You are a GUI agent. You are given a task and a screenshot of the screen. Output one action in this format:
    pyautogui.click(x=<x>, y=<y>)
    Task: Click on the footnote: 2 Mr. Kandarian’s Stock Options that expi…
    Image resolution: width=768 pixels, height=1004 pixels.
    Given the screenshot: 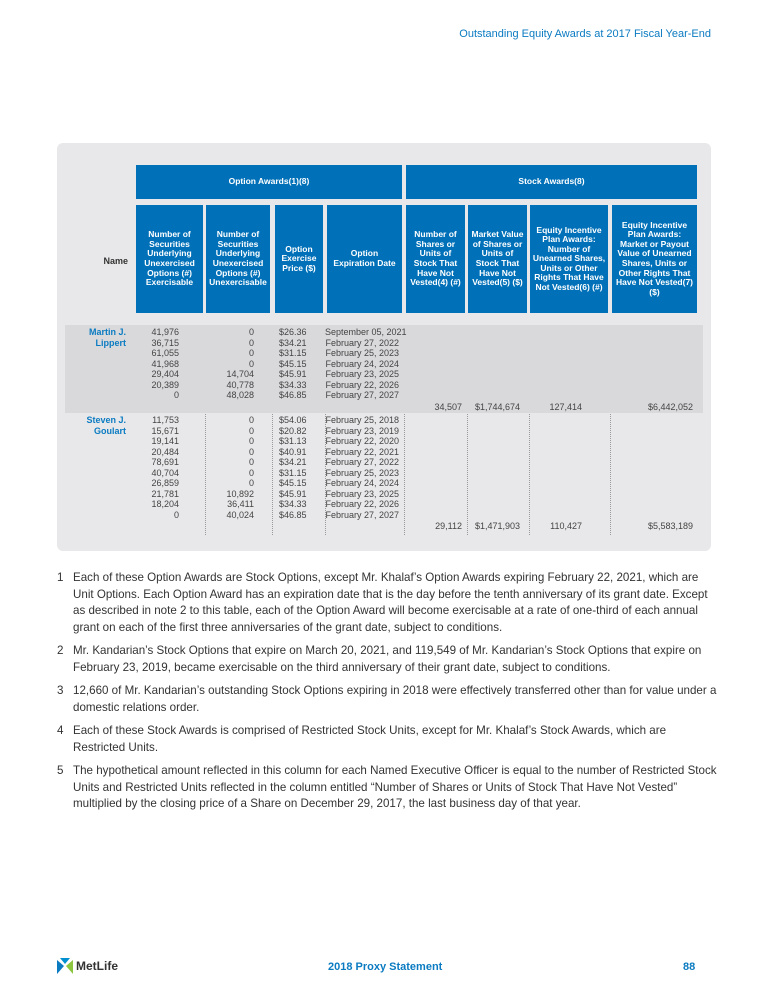 What is the action you would take?
    pyautogui.click(x=387, y=659)
    